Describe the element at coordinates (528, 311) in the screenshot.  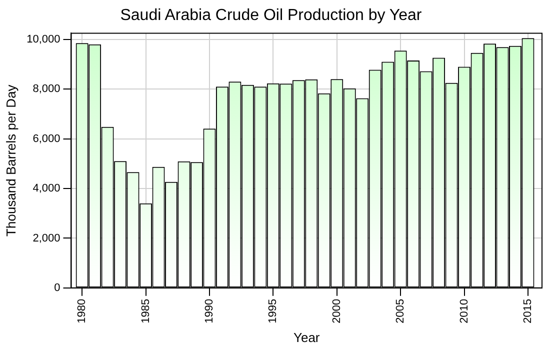
I see `x-tick-label: 2015` at that location.